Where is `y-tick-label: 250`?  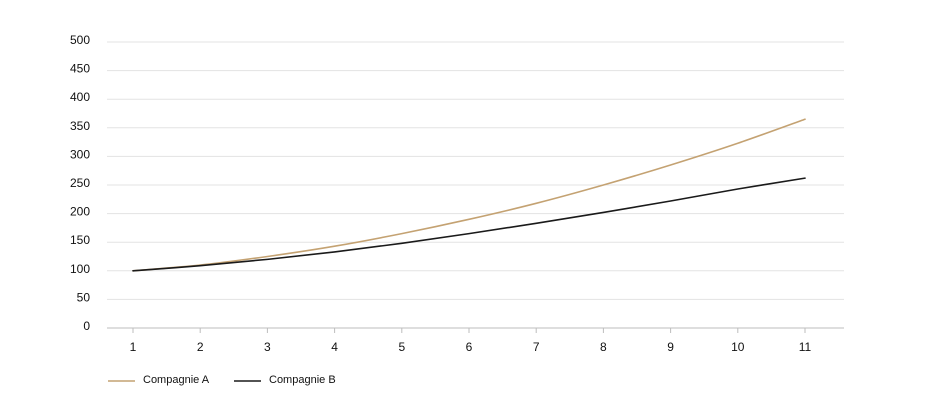
y-tick-label: 250 is located at coordinates (80, 183).